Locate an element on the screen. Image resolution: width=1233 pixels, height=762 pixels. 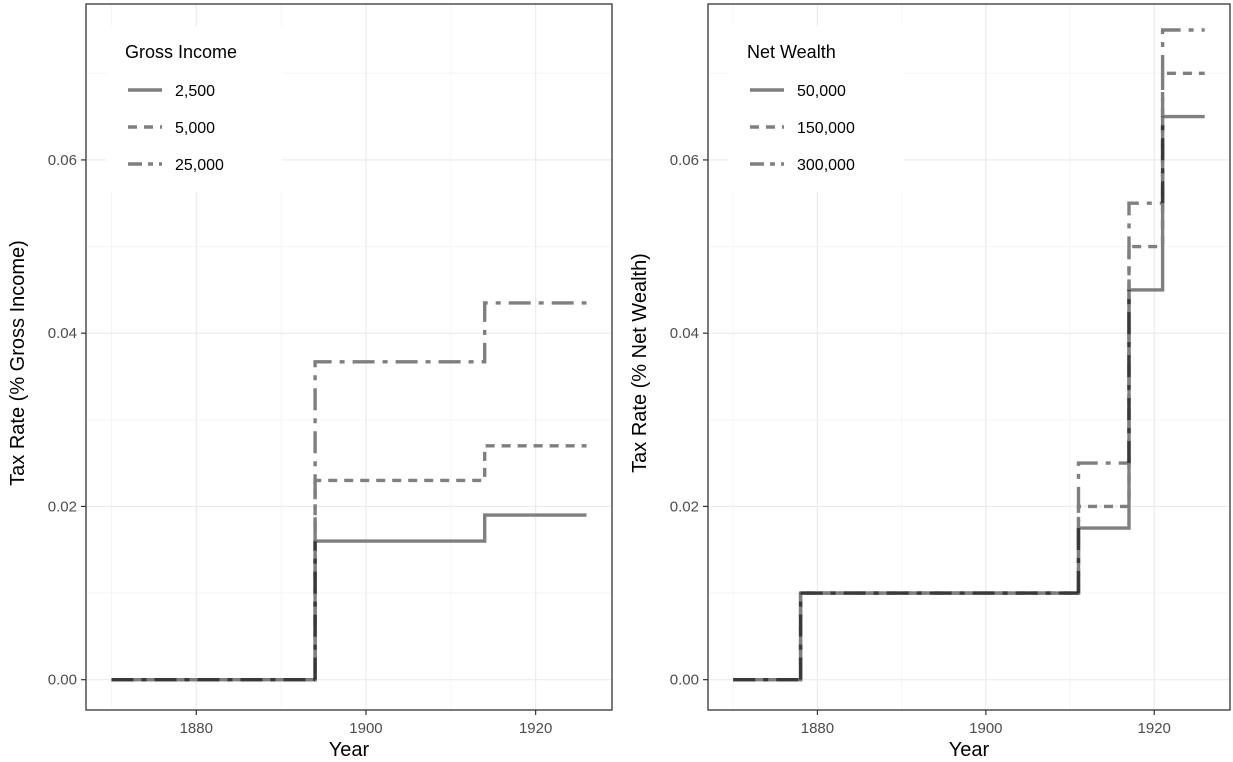
legend-label: 300,000 is located at coordinates (826, 165).